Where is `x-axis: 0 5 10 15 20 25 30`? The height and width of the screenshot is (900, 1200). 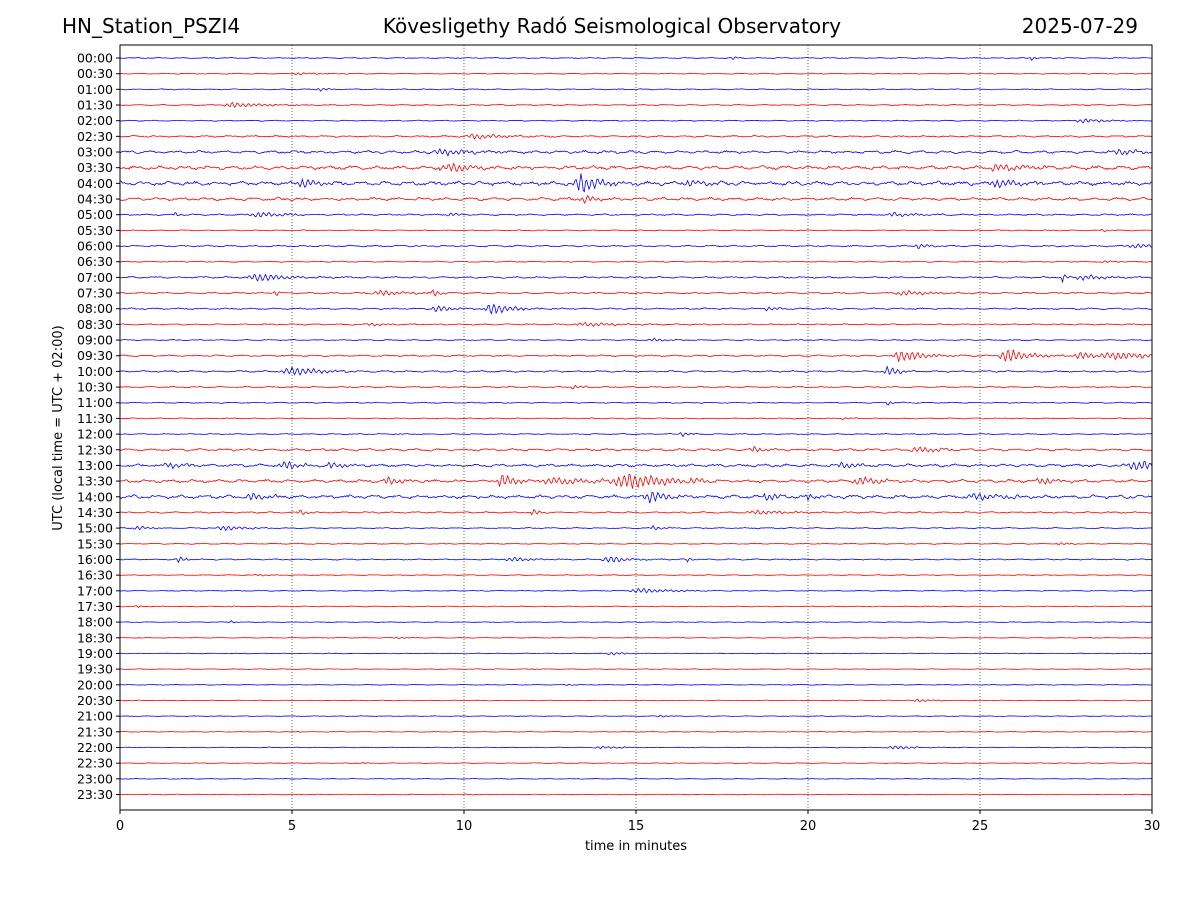
x-axis: 0 5 10 15 20 25 30 is located at coordinates (638, 822).